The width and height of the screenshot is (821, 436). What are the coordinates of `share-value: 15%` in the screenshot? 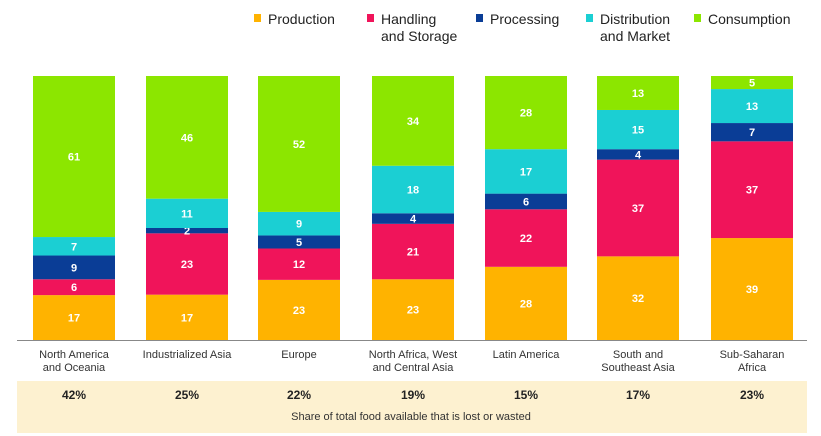 It's located at (526, 395).